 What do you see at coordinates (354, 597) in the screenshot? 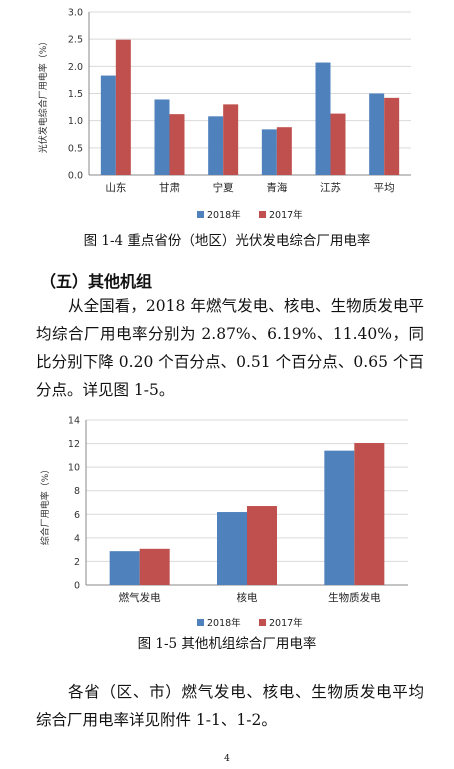
I see `c2-x-tick-label: 生物质发电` at bounding box center [354, 597].